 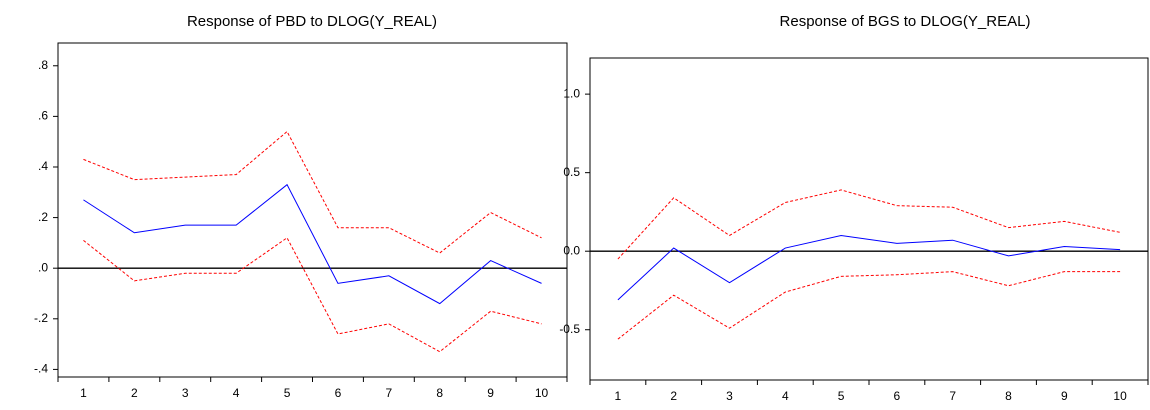 What do you see at coordinates (43, 116) in the screenshot?
I see `y-tick-label: .6` at bounding box center [43, 116].